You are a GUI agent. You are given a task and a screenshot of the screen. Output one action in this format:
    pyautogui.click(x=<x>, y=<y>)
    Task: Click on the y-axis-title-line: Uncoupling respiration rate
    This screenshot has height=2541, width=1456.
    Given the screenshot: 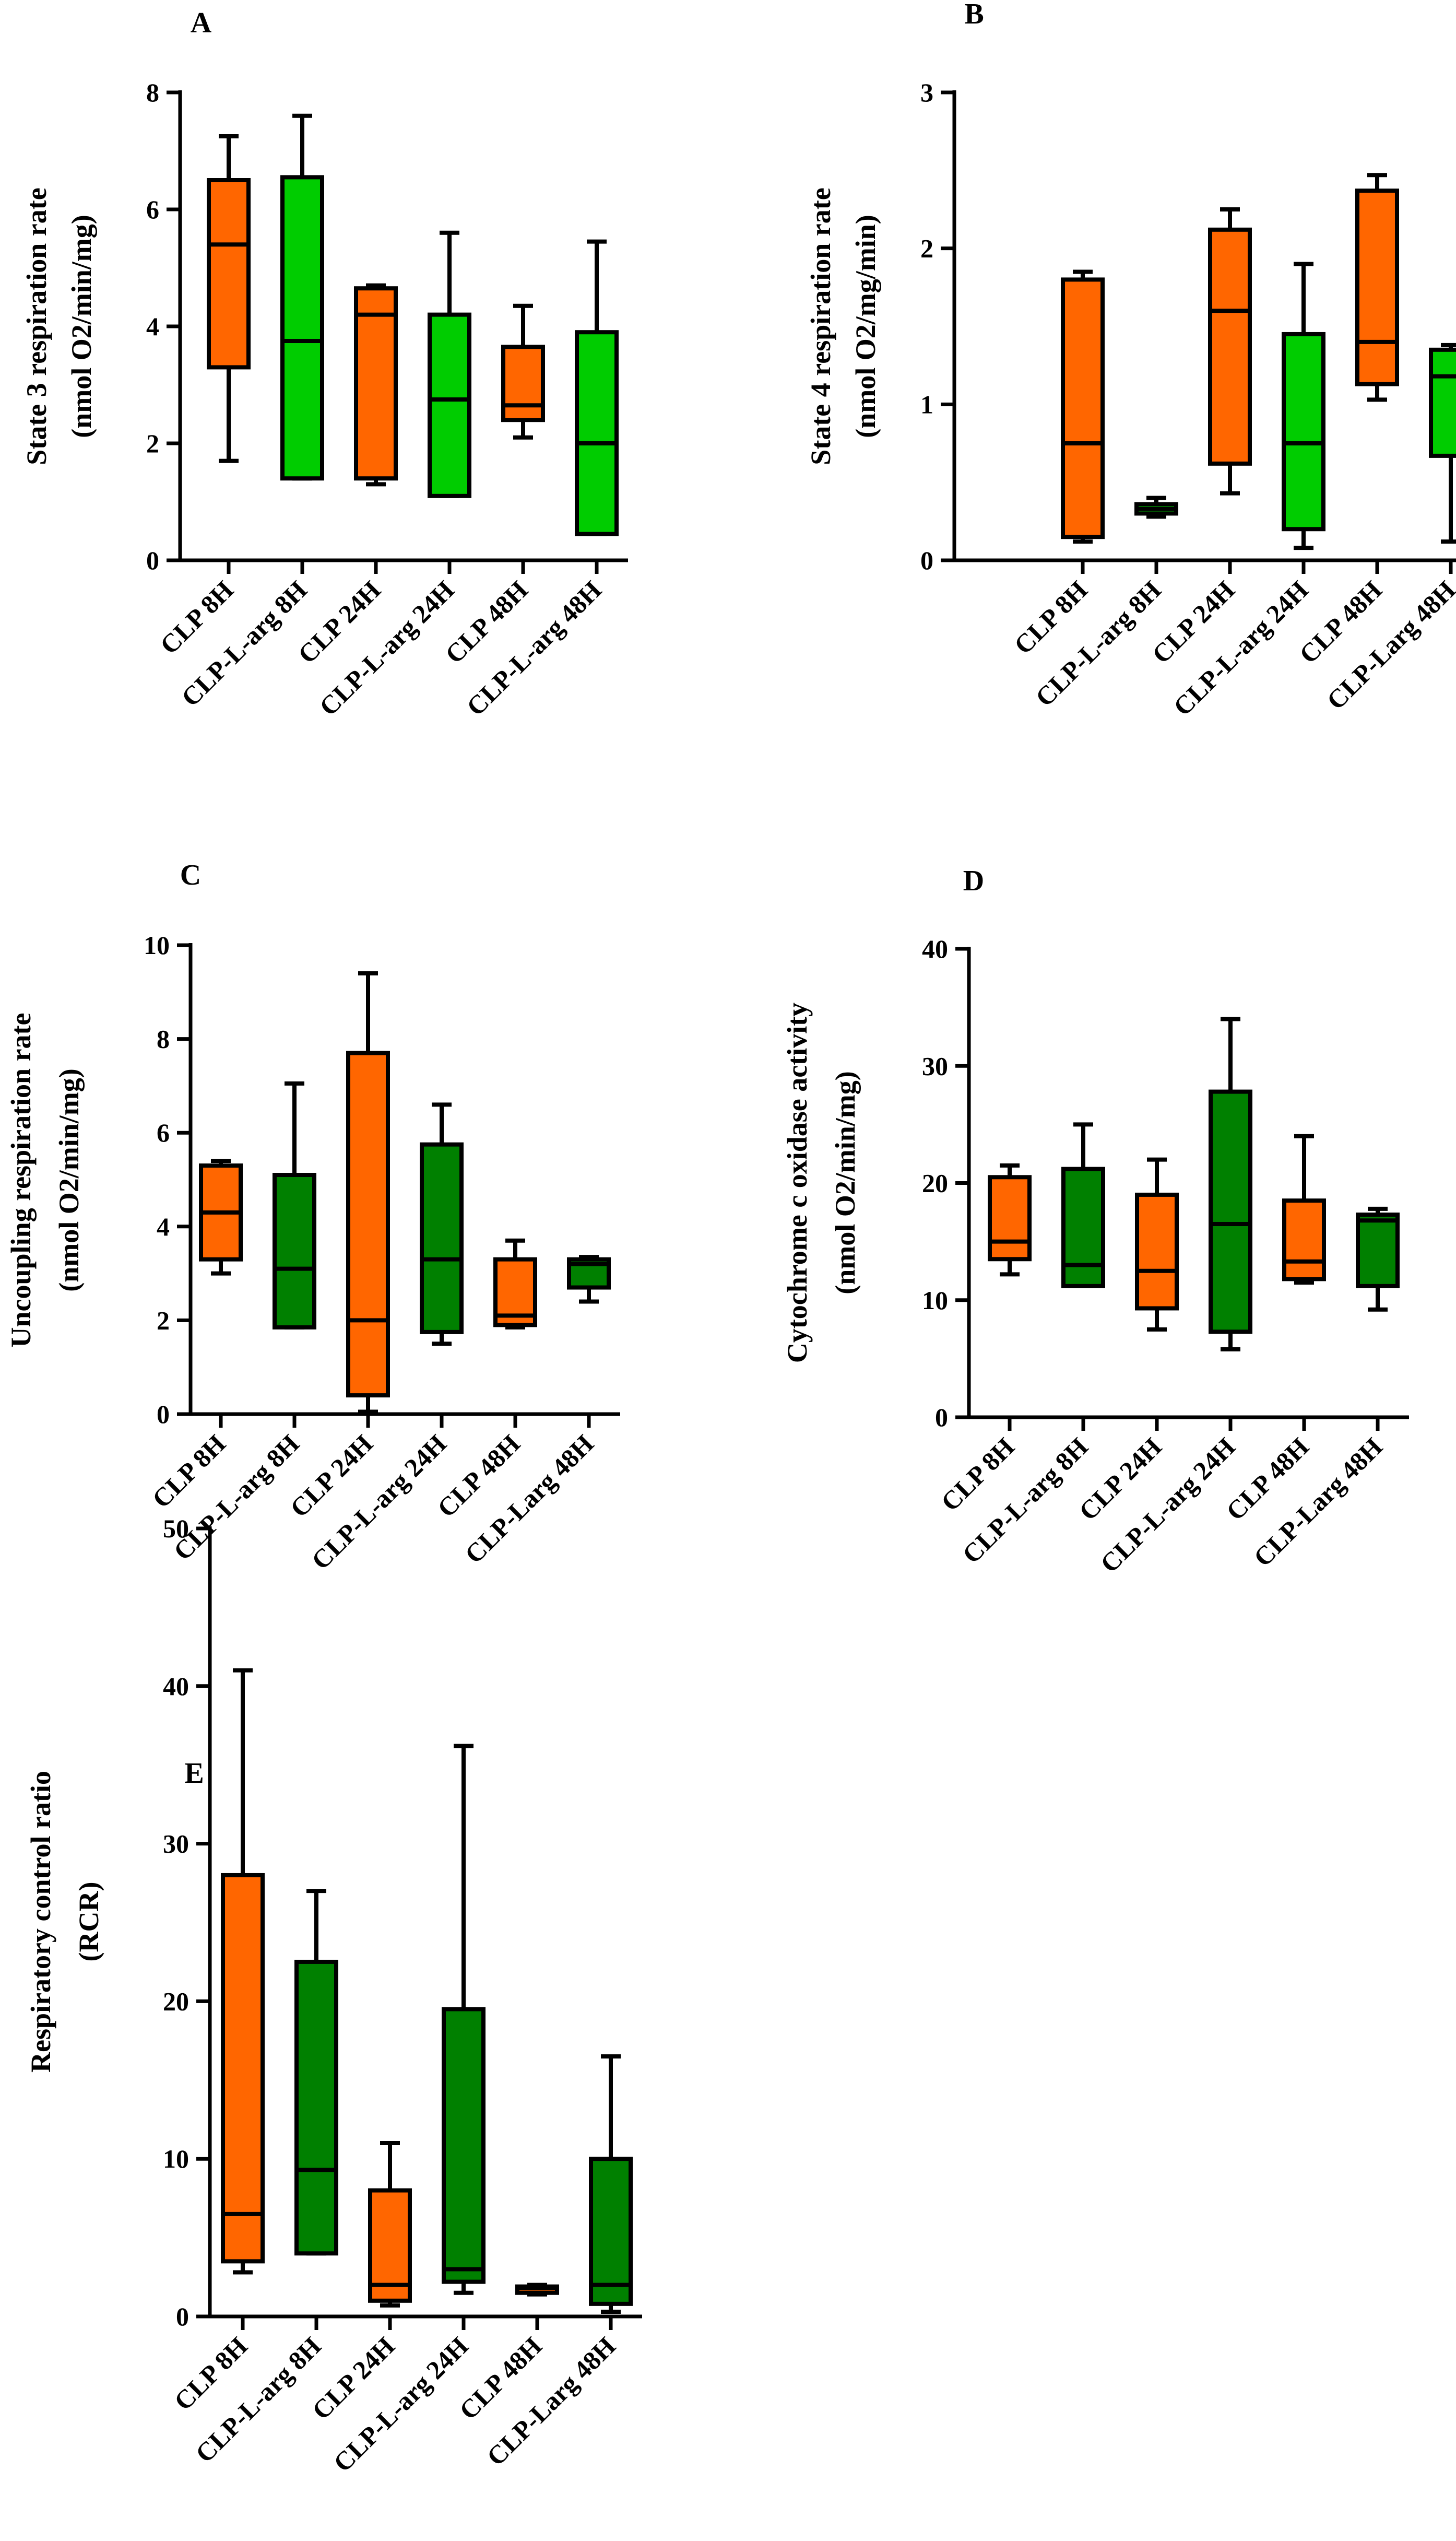 What is the action you would take?
    pyautogui.click(x=21, y=1180)
    